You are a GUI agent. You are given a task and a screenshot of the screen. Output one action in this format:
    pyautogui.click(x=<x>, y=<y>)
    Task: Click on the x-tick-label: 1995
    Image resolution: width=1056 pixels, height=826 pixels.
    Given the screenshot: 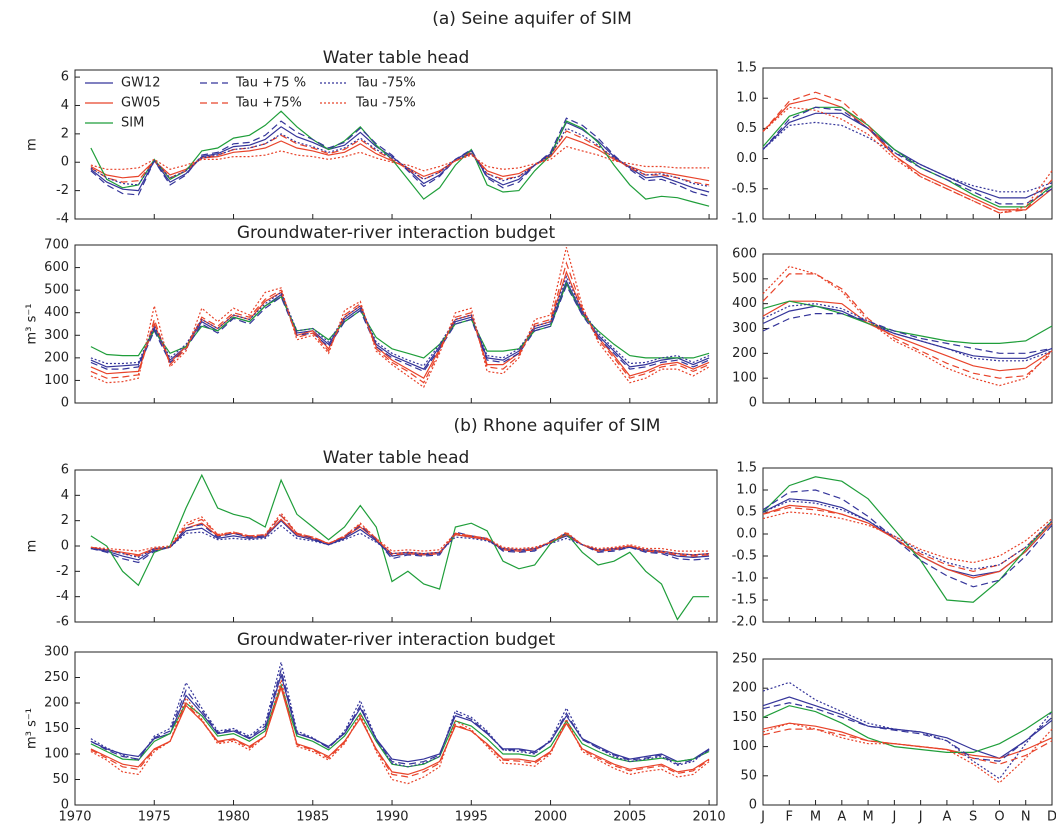 What is the action you would take?
    pyautogui.click(x=471, y=817)
    